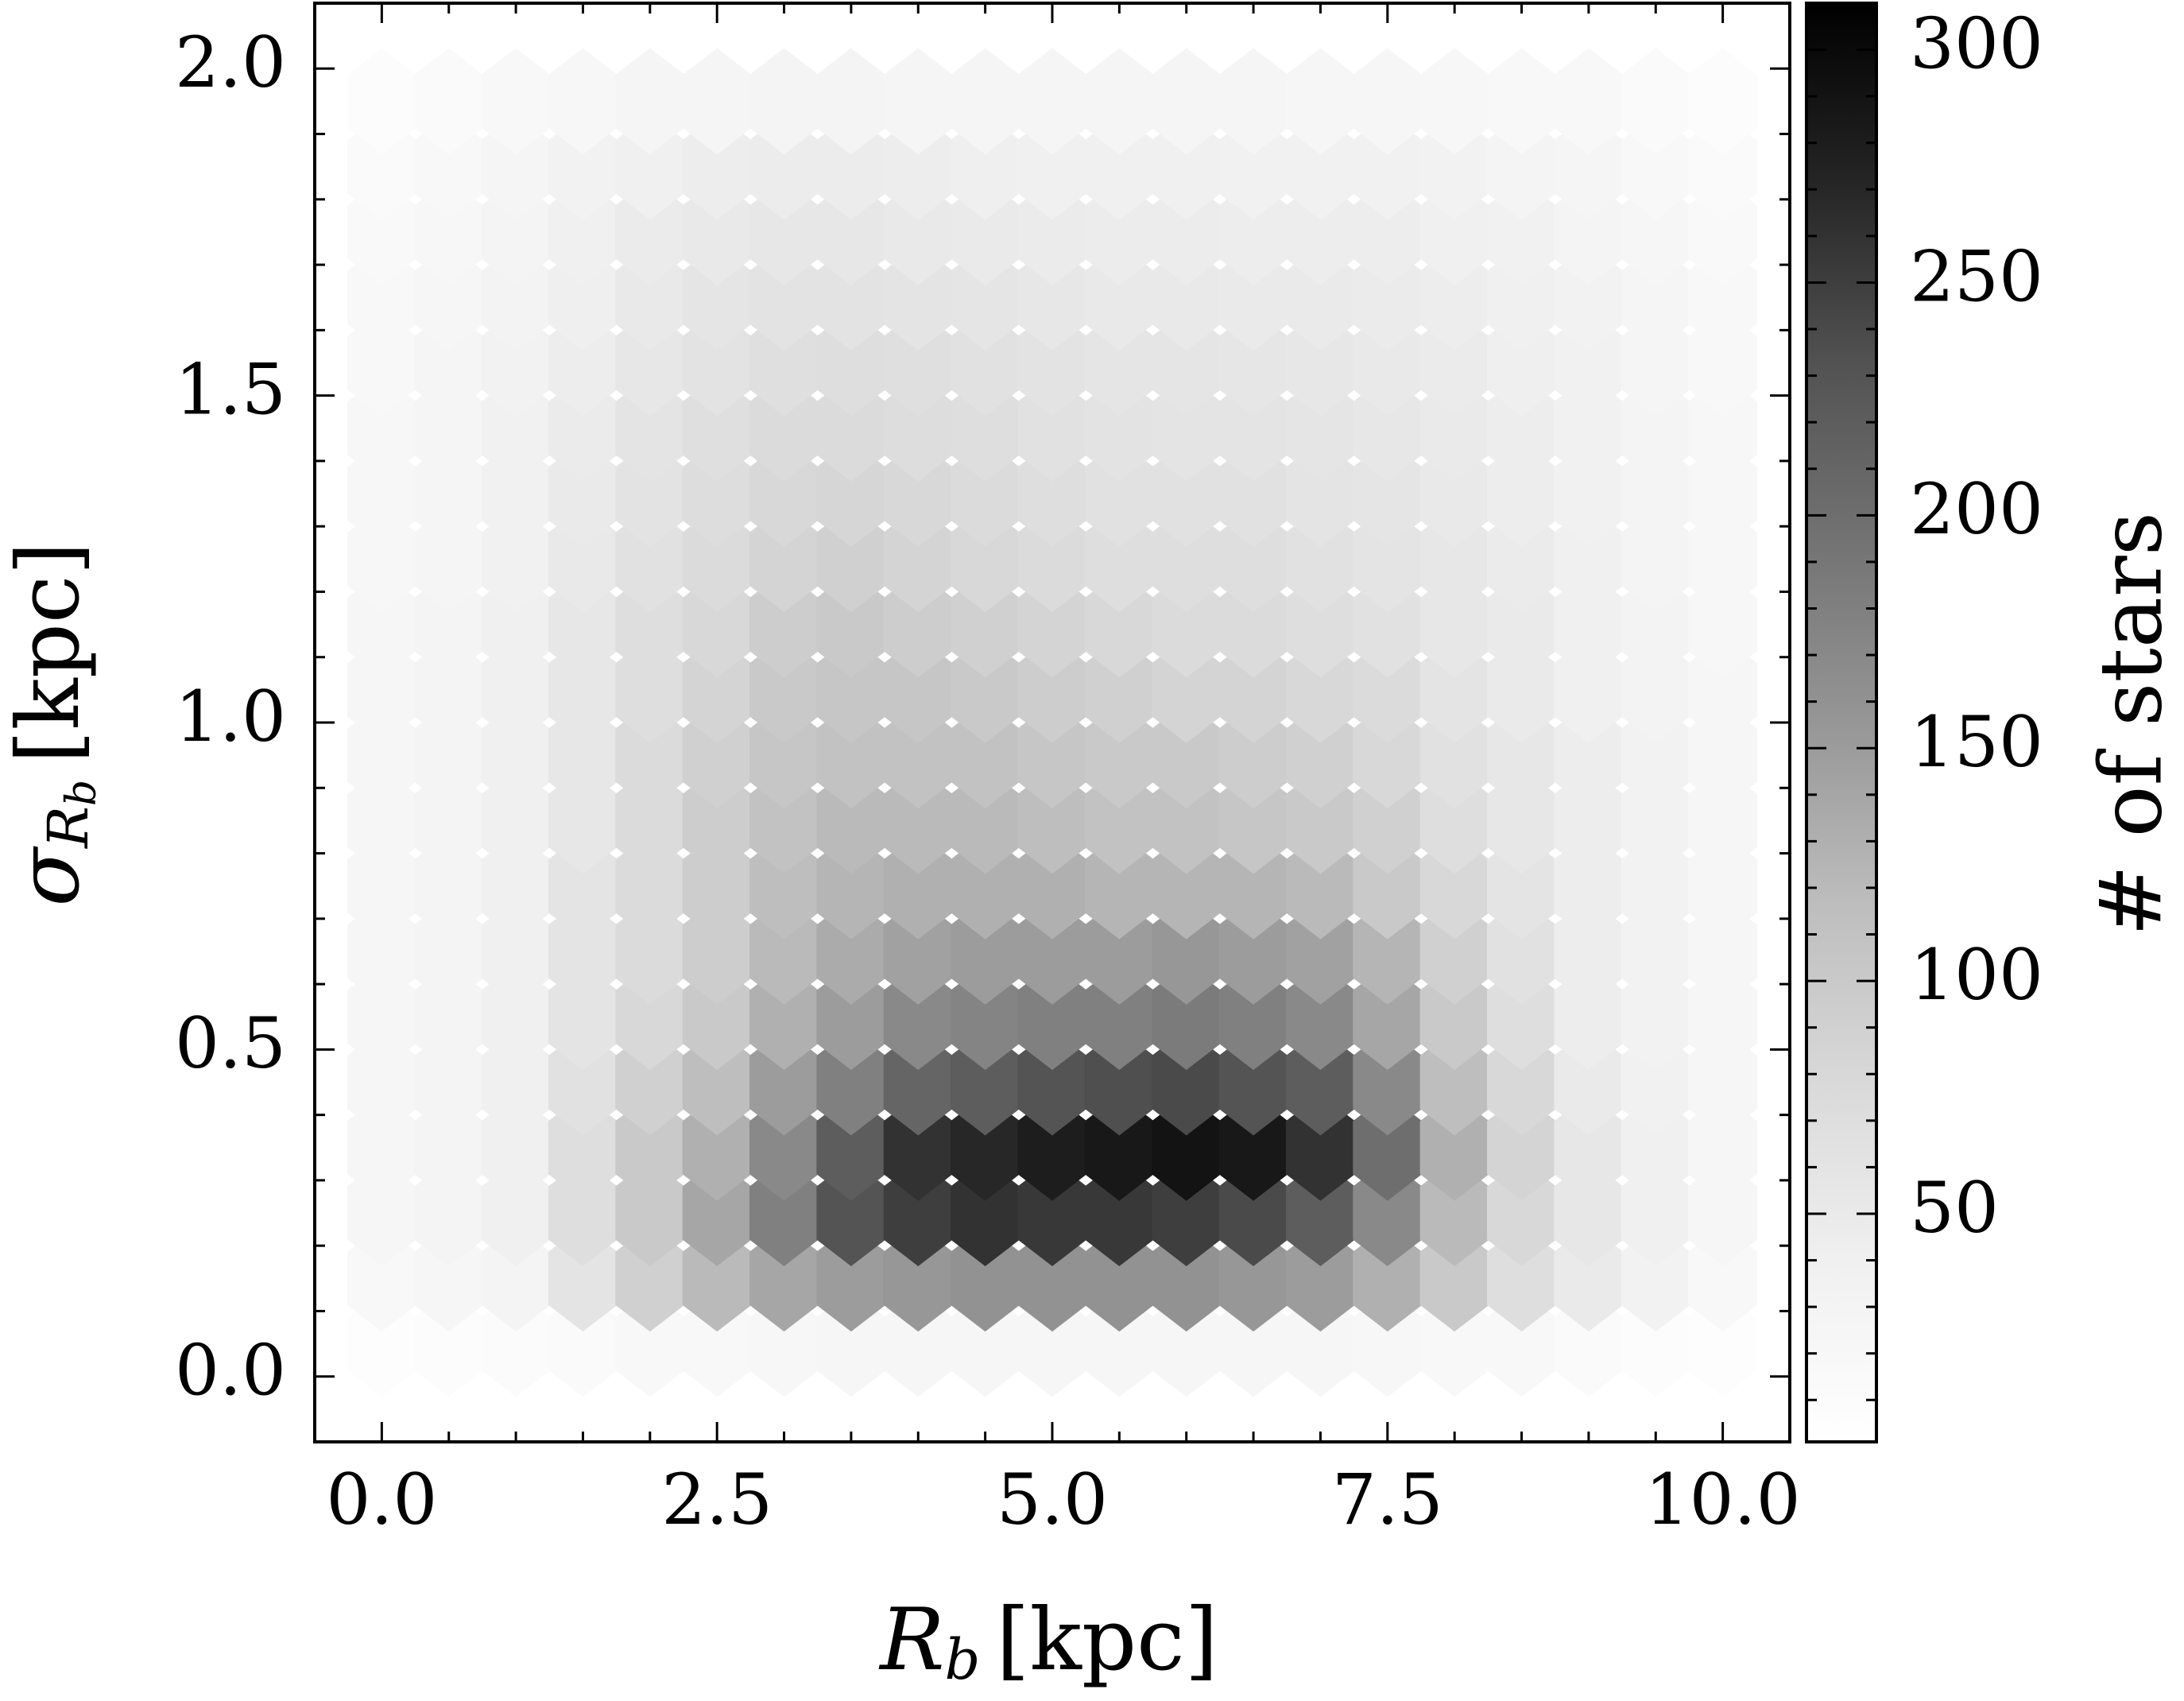 The image size is (2184, 1701). I want to click on y-label-subscript: R, so click(68, 828).